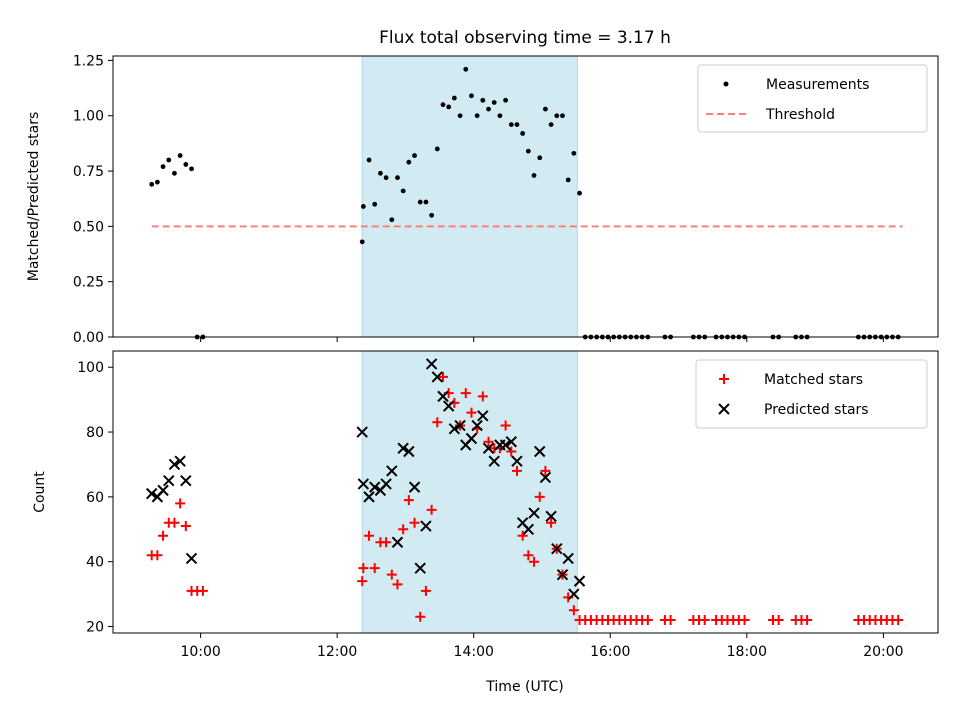  What do you see at coordinates (95, 563) in the screenshot?
I see `y-tick-label: 40` at bounding box center [95, 563].